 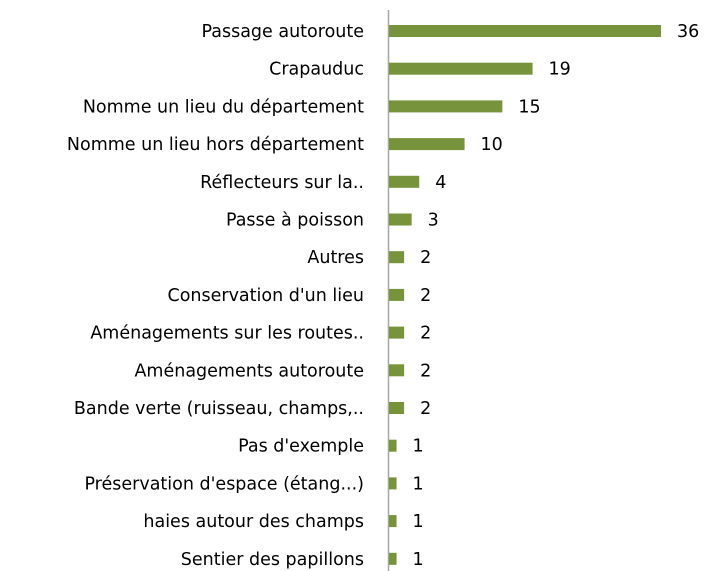 What do you see at coordinates (492, 145) in the screenshot?
I see `value-label: 10` at bounding box center [492, 145].